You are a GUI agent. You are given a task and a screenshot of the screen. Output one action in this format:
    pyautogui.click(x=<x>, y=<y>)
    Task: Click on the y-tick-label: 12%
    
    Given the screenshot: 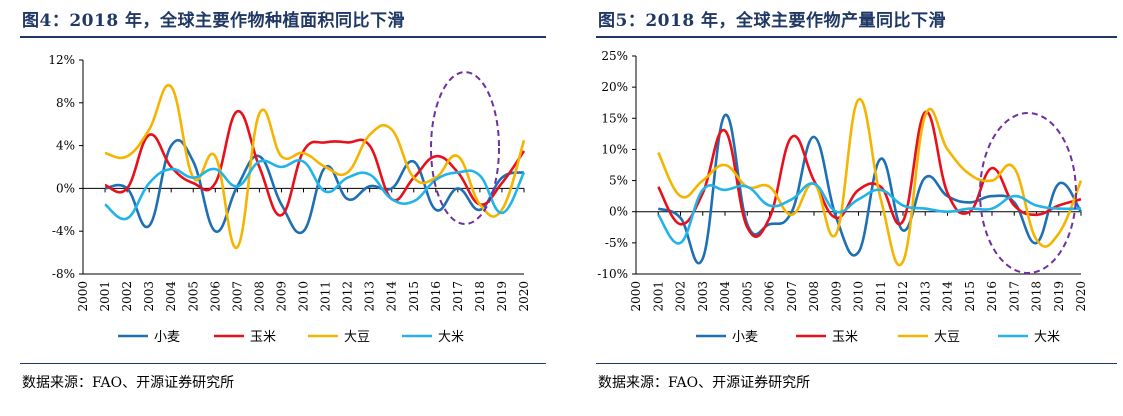 What is the action you would take?
    pyautogui.click(x=61, y=60)
    